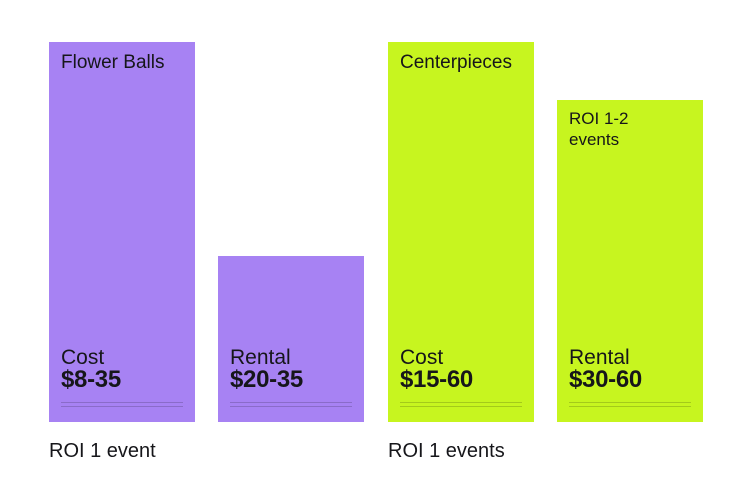  I want to click on card-heading: Centerpieces, so click(456, 62).